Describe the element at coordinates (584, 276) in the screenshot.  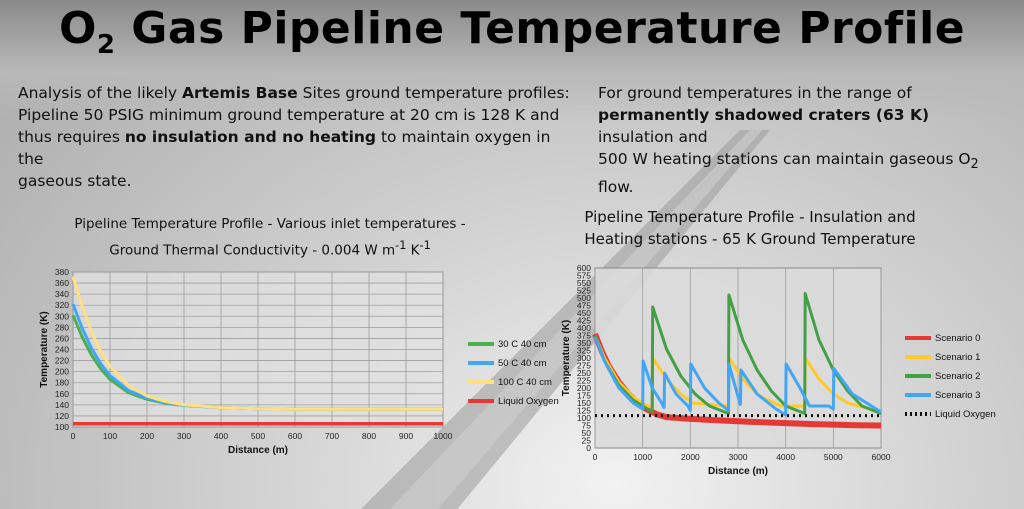
I see `chart2-ytick-label: 575` at that location.